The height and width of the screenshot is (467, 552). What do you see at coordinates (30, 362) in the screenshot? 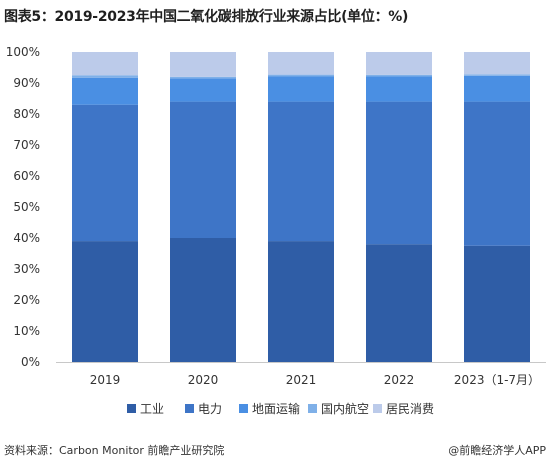
I see `y-tick-label: 0%` at bounding box center [30, 362].